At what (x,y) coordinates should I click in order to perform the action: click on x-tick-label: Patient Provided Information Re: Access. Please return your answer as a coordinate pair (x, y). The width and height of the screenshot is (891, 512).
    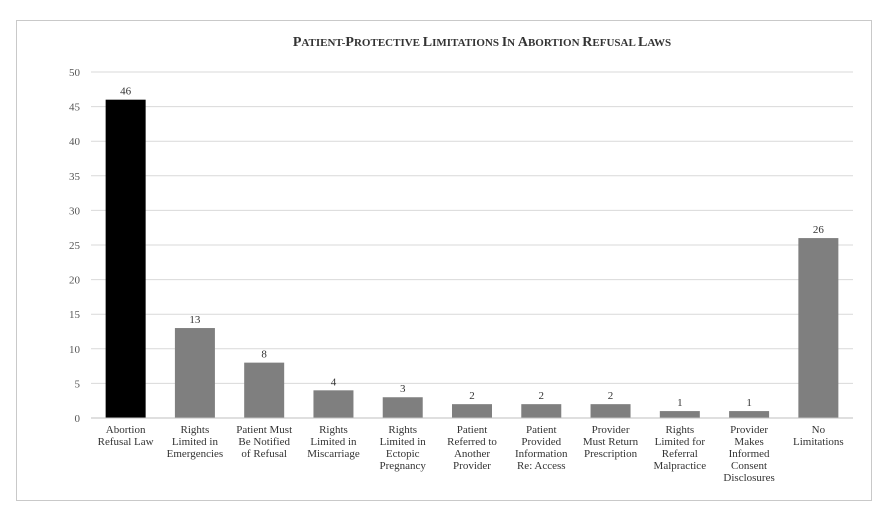
    Looking at the image, I should click on (541, 448).